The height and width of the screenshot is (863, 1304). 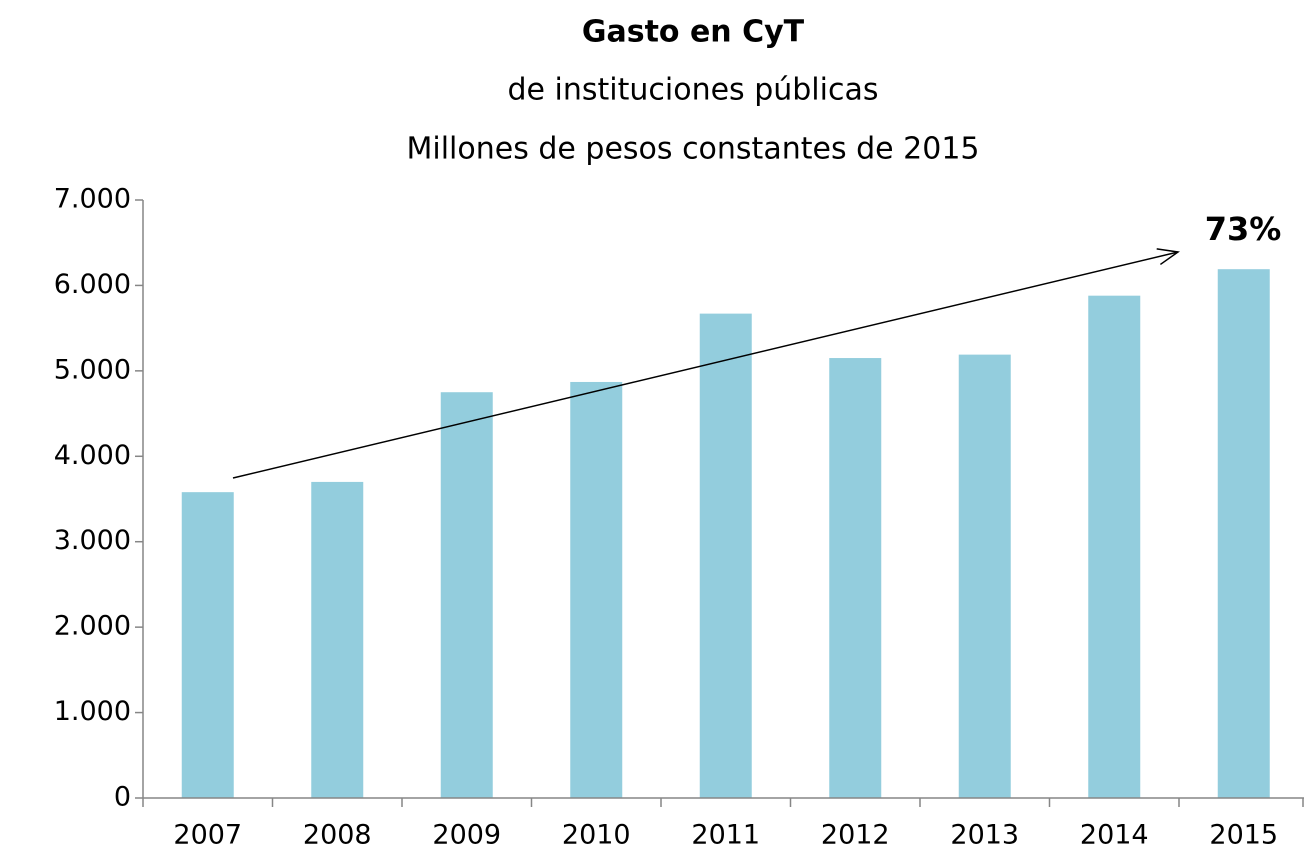 What do you see at coordinates (92, 455) in the screenshot?
I see `y-tick-label: 4.000` at bounding box center [92, 455].